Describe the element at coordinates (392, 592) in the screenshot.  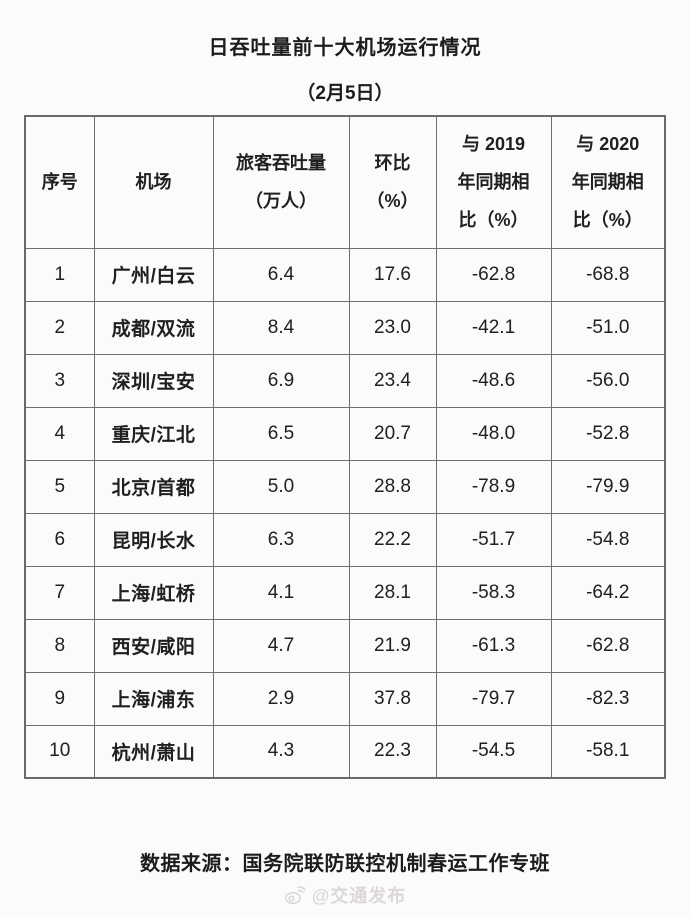
I see `cell-mom: 28.1` at that location.